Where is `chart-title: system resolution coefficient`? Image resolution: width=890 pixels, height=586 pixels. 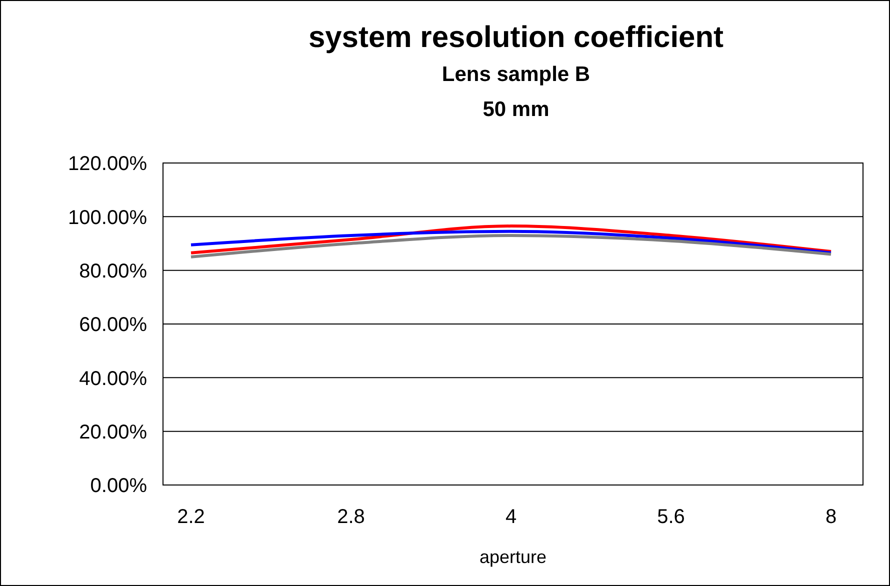
chart-title: system resolution coefficient is located at coordinates (516, 38).